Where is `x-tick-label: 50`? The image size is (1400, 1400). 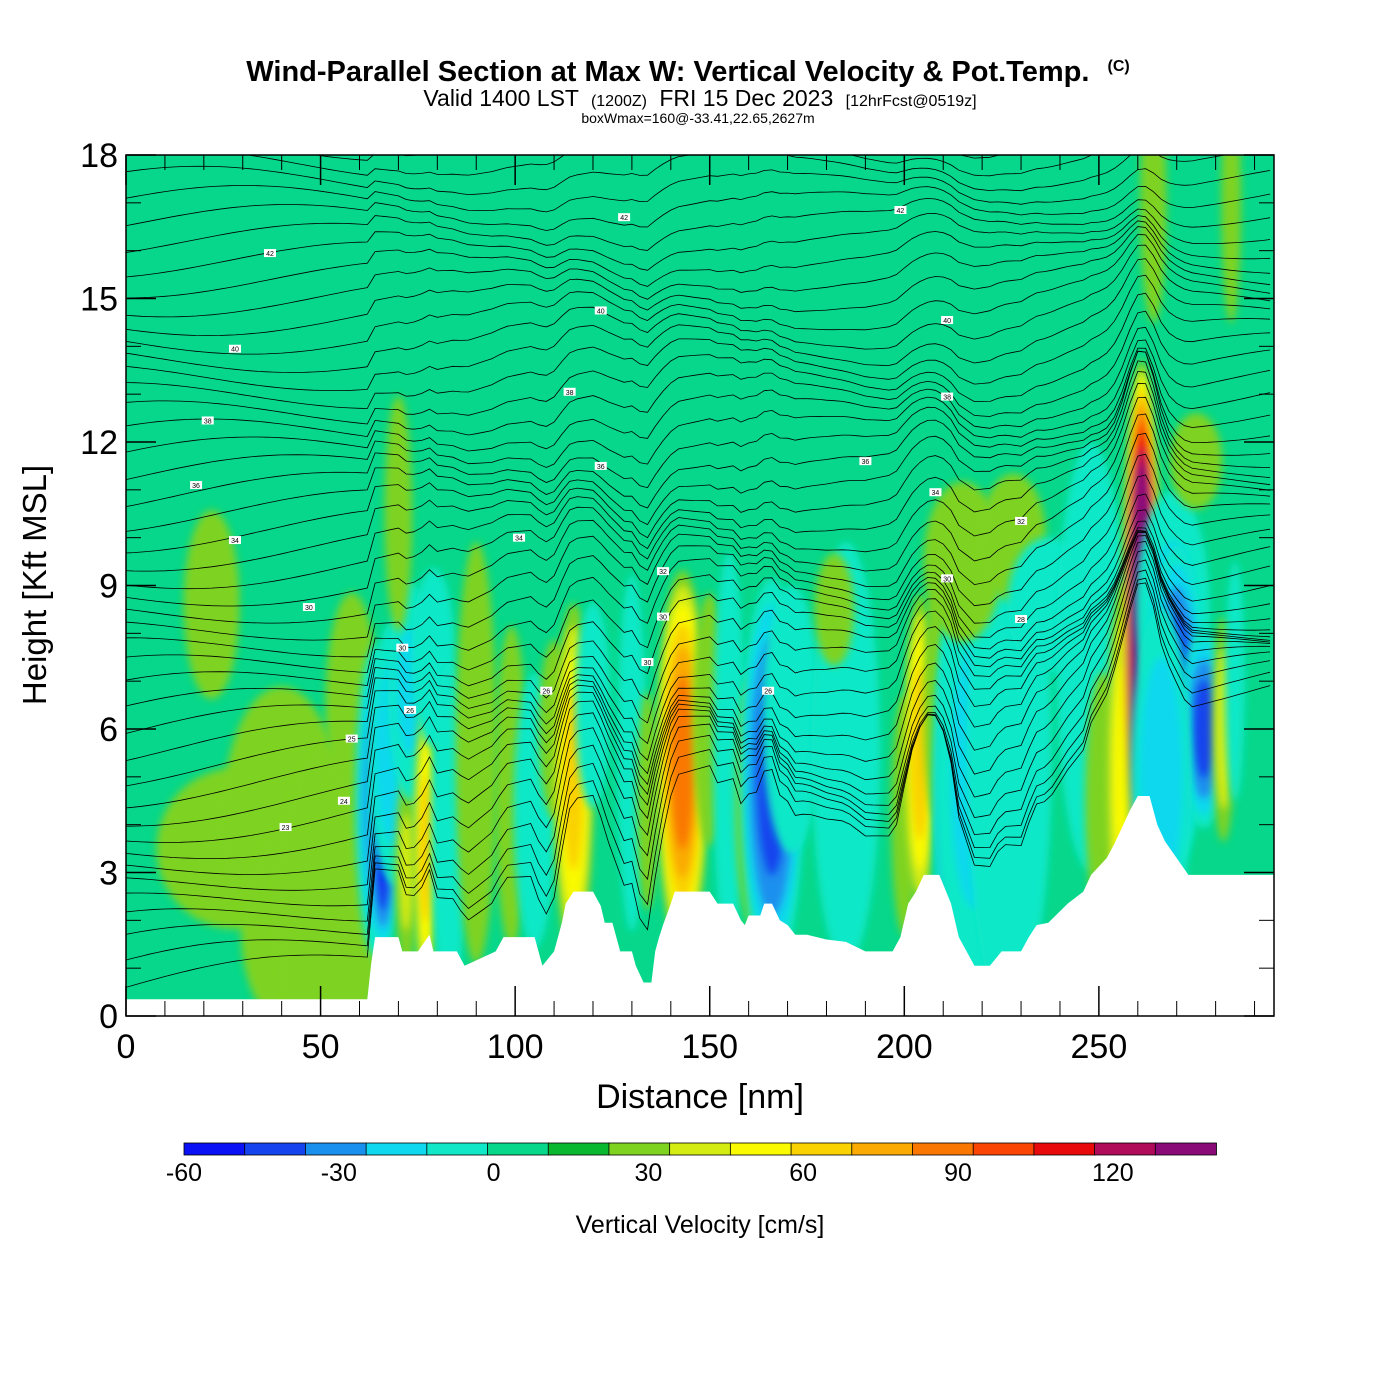 x-tick-label: 50 is located at coordinates (321, 1047).